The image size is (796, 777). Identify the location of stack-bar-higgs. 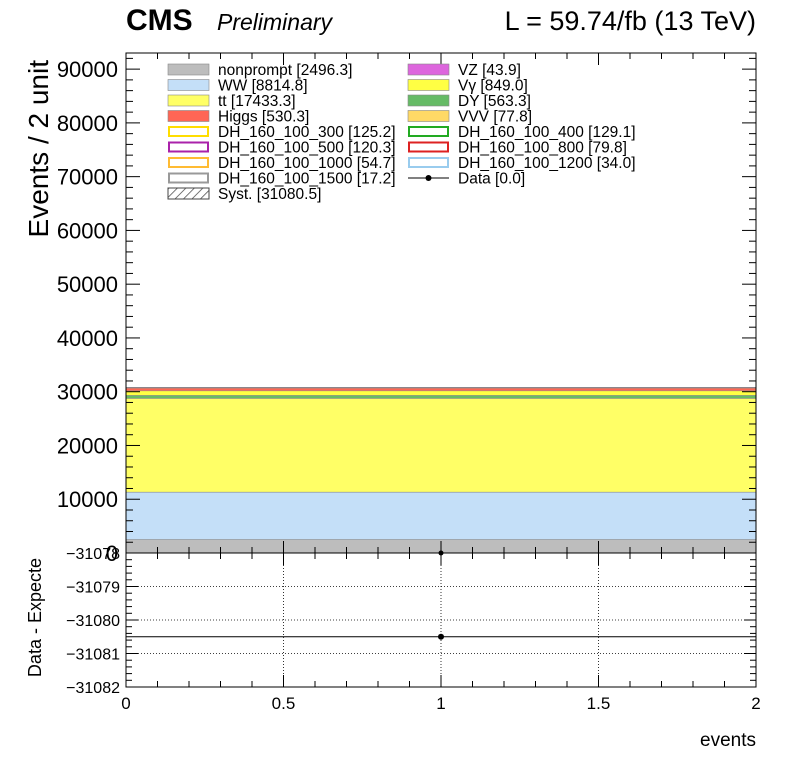
(441, 389).